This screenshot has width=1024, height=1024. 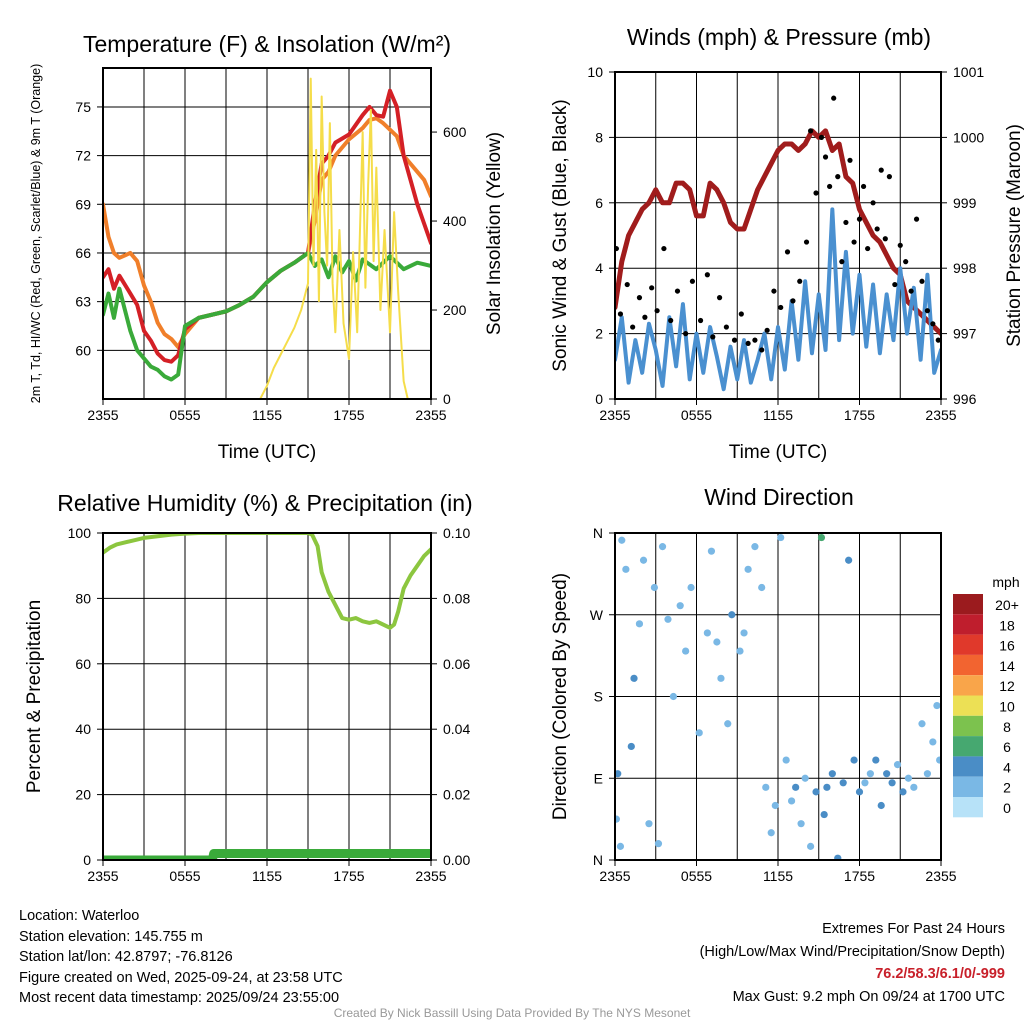 I want to click on legend-label: 18, so click(x=1007, y=625).